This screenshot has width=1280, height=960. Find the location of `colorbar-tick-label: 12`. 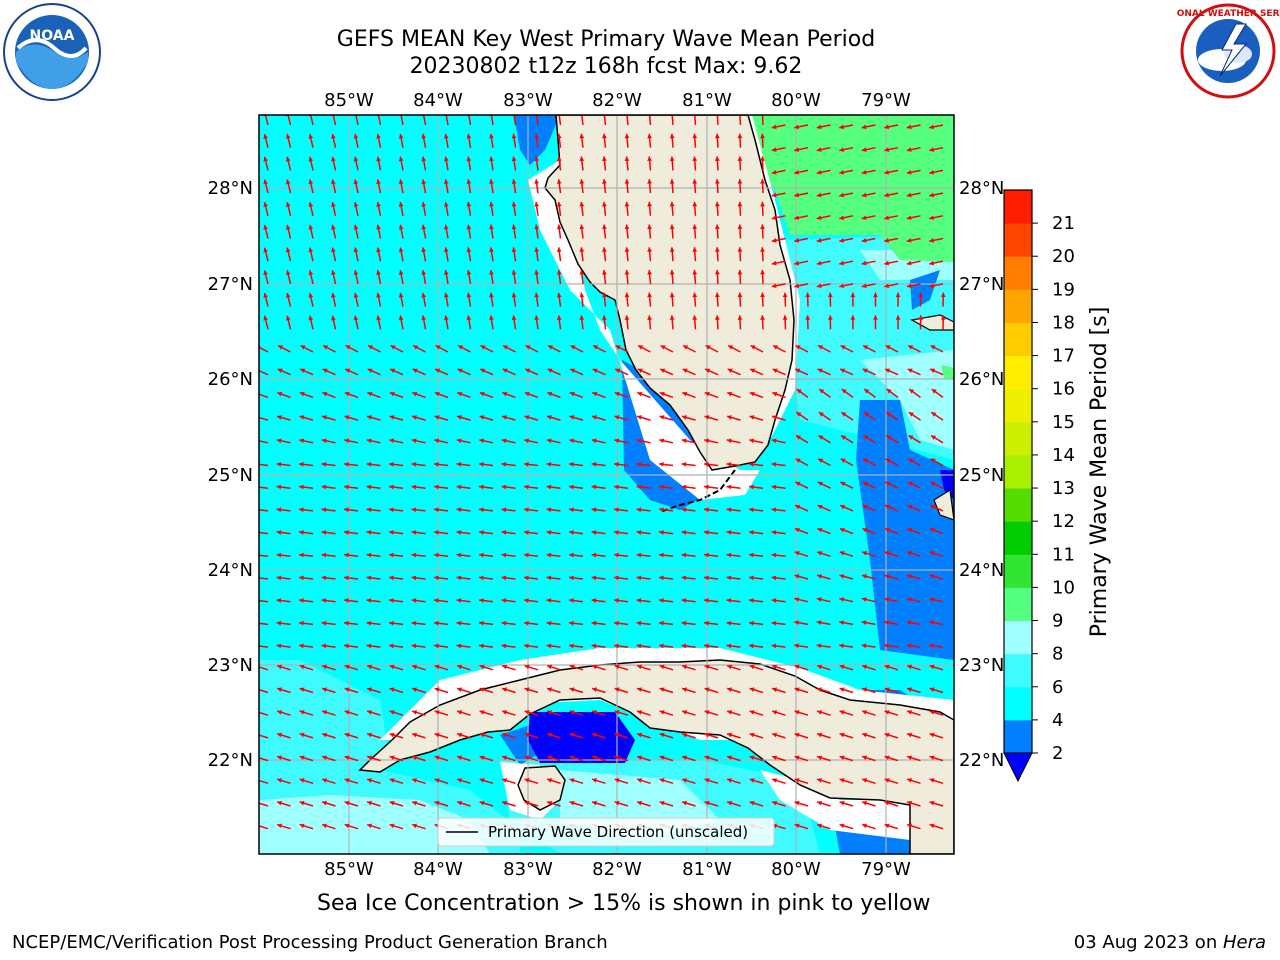

colorbar-tick-label: 12 is located at coordinates (1063, 521).